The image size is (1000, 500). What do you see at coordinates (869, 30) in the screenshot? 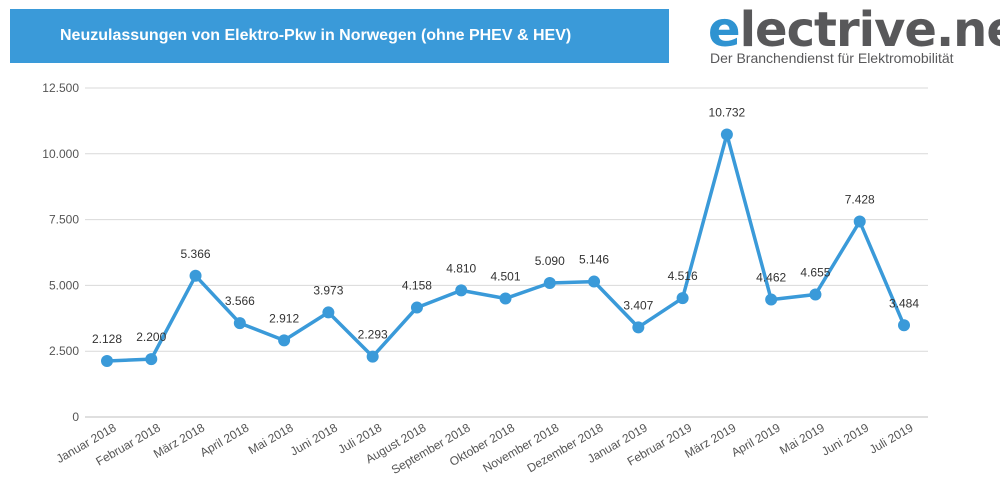
I see `logo-wordmark-rest: lectrive.net` at bounding box center [869, 30].